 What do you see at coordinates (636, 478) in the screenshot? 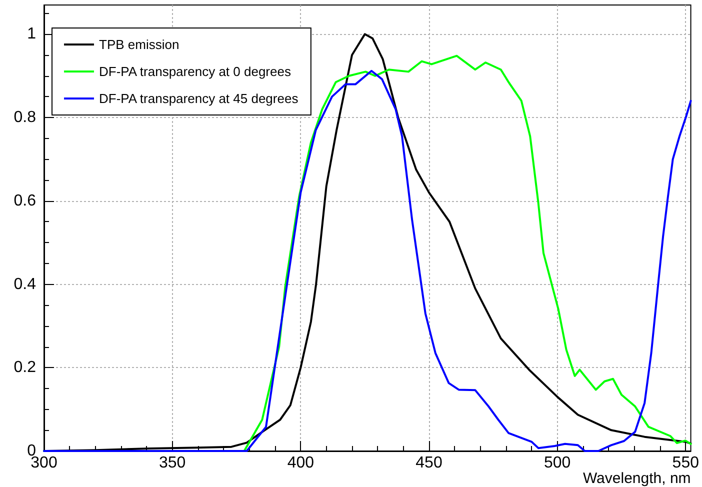
I see `x-axis-title: Wavelength, nm` at bounding box center [636, 478].